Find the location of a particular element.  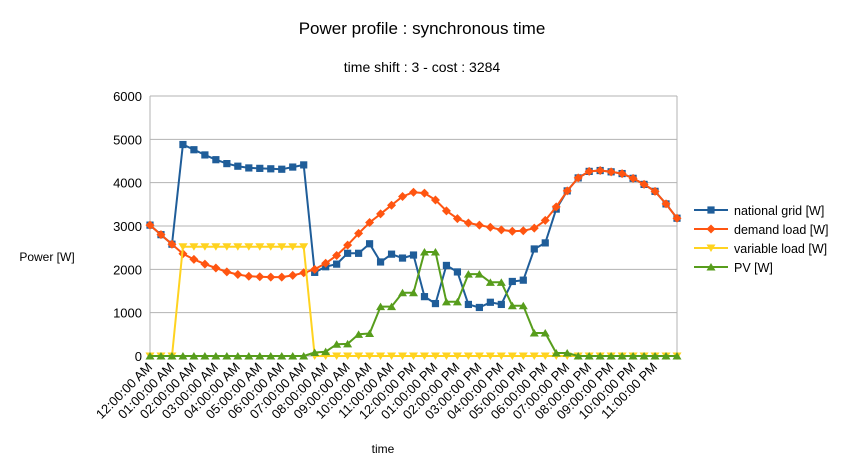

y-tick-label: 5000 is located at coordinates (127, 139).